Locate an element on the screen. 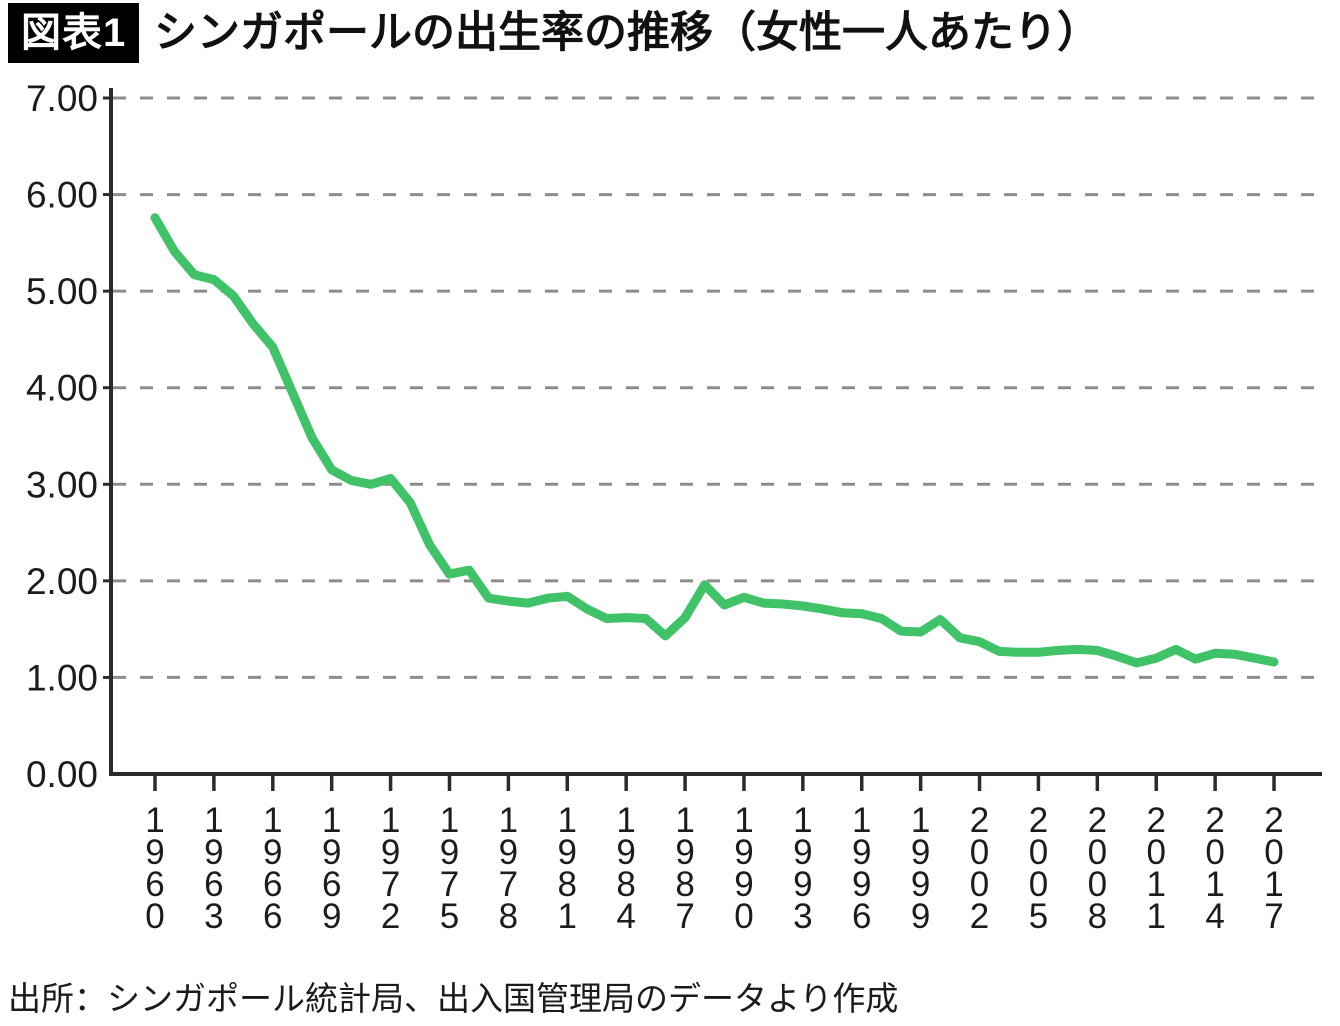  y-tick-label: 0.00 is located at coordinates (62, 774).